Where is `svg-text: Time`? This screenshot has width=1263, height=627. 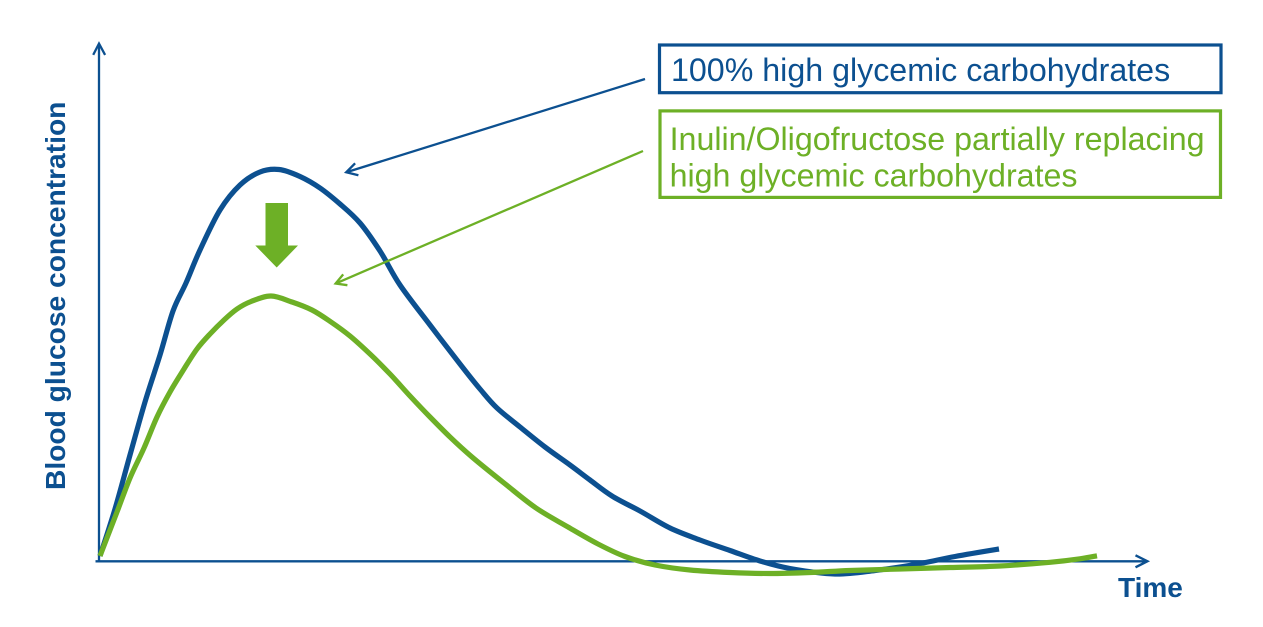 svg-text: Time is located at coordinates (1150, 587).